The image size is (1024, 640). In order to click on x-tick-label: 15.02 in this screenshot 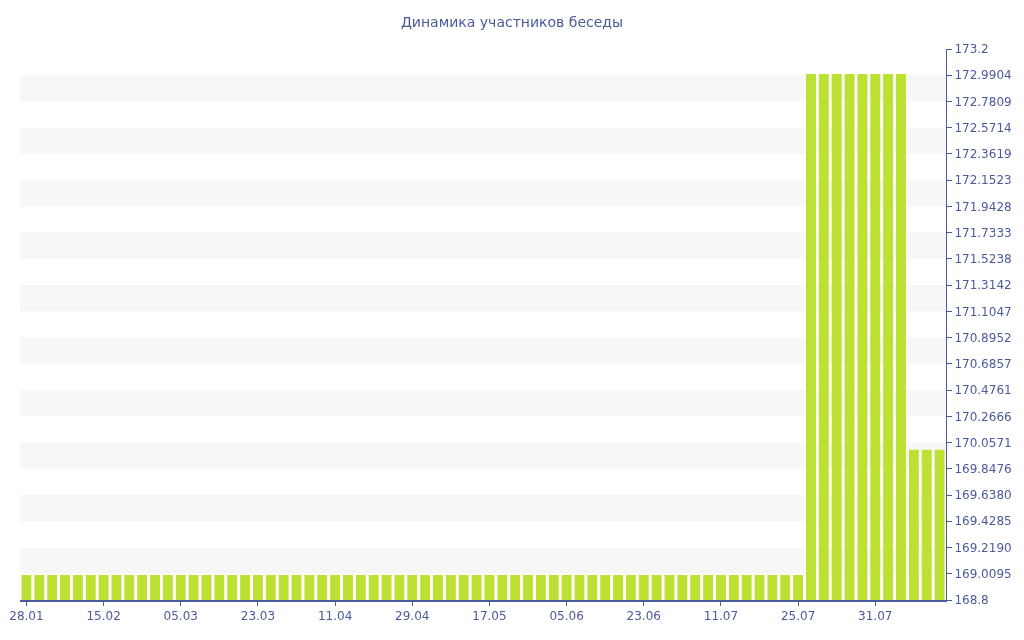, I will do `click(103, 615)`.